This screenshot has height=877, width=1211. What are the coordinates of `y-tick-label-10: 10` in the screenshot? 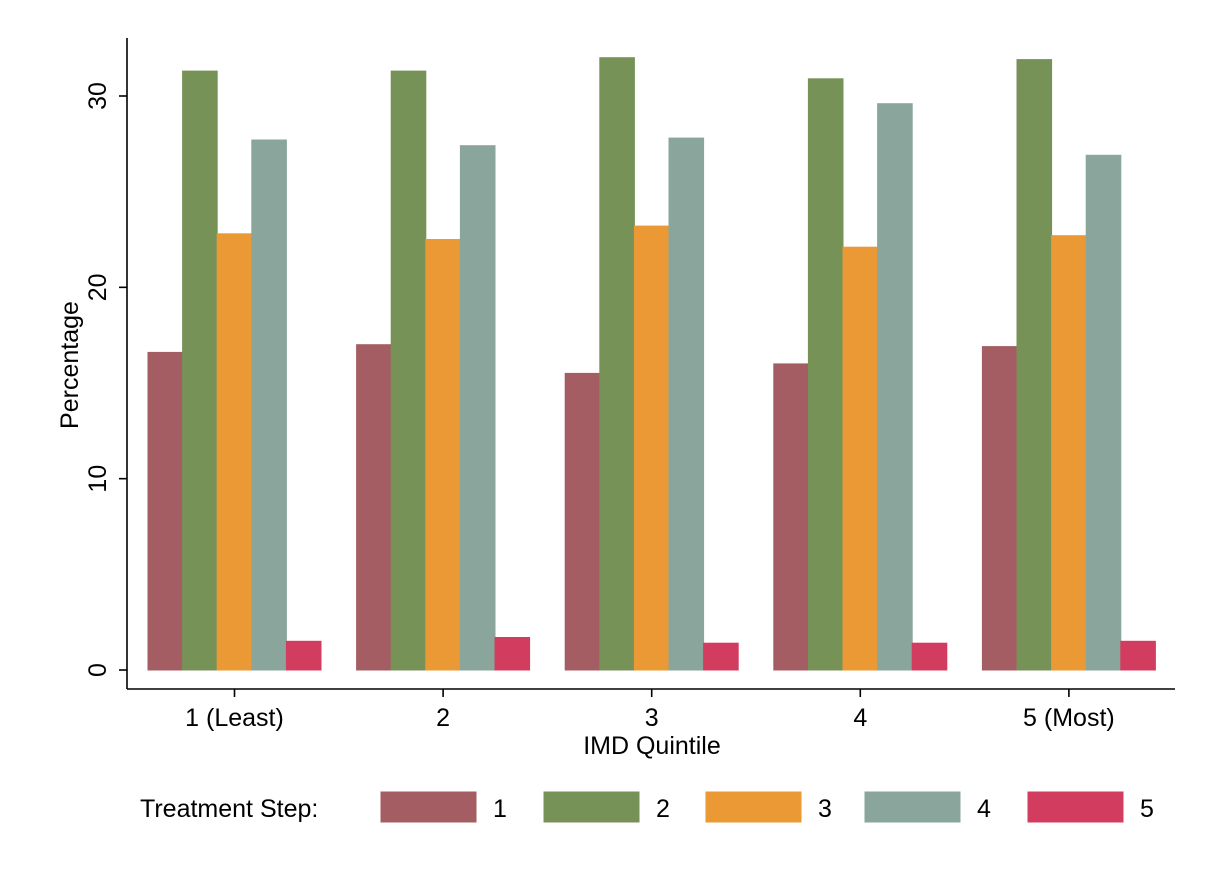 It's located at (98, 479).